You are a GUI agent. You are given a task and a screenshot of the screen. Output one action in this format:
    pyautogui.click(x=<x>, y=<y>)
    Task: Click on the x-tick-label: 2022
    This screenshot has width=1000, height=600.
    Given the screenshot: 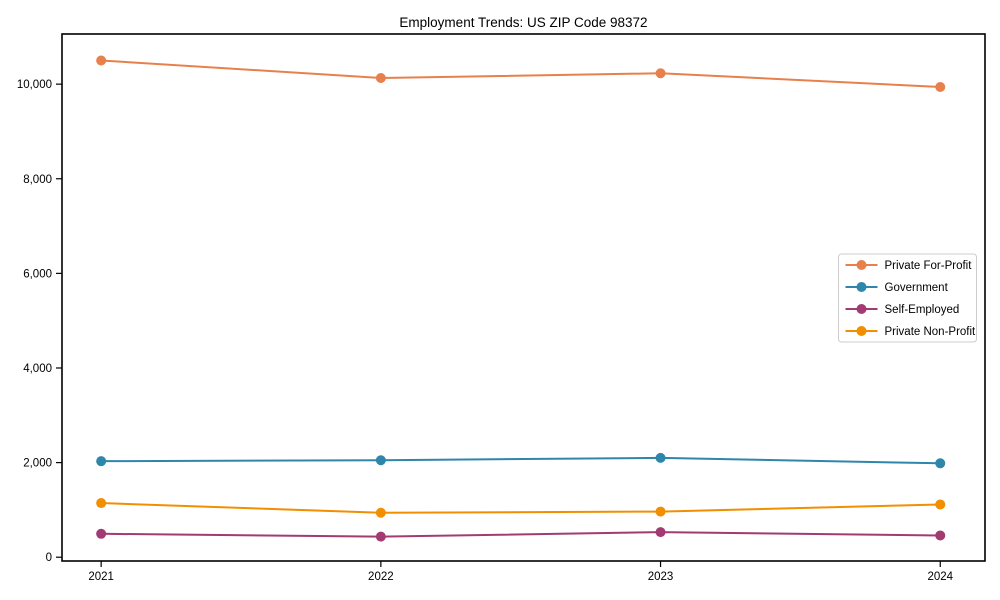 What is the action you would take?
    pyautogui.click(x=381, y=577)
    